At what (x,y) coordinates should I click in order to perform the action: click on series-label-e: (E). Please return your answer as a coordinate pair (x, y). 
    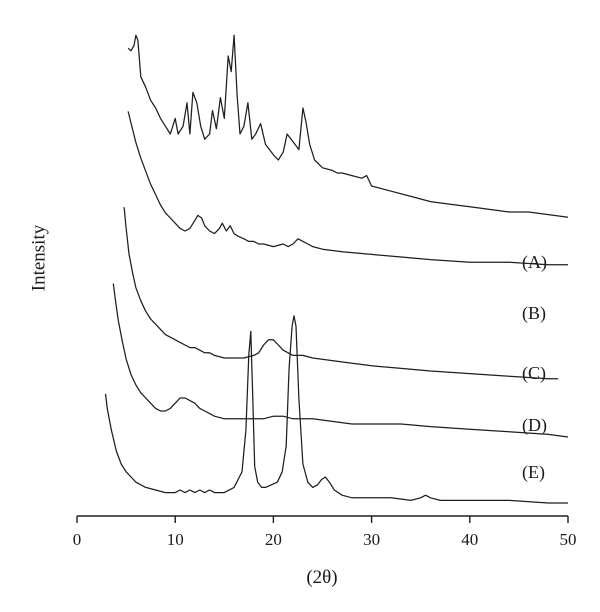
    Looking at the image, I should click on (533, 472).